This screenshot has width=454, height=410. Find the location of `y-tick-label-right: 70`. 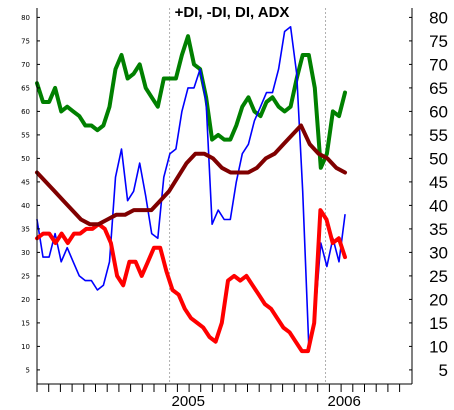

y-tick-label-right: 70 is located at coordinates (438, 64).